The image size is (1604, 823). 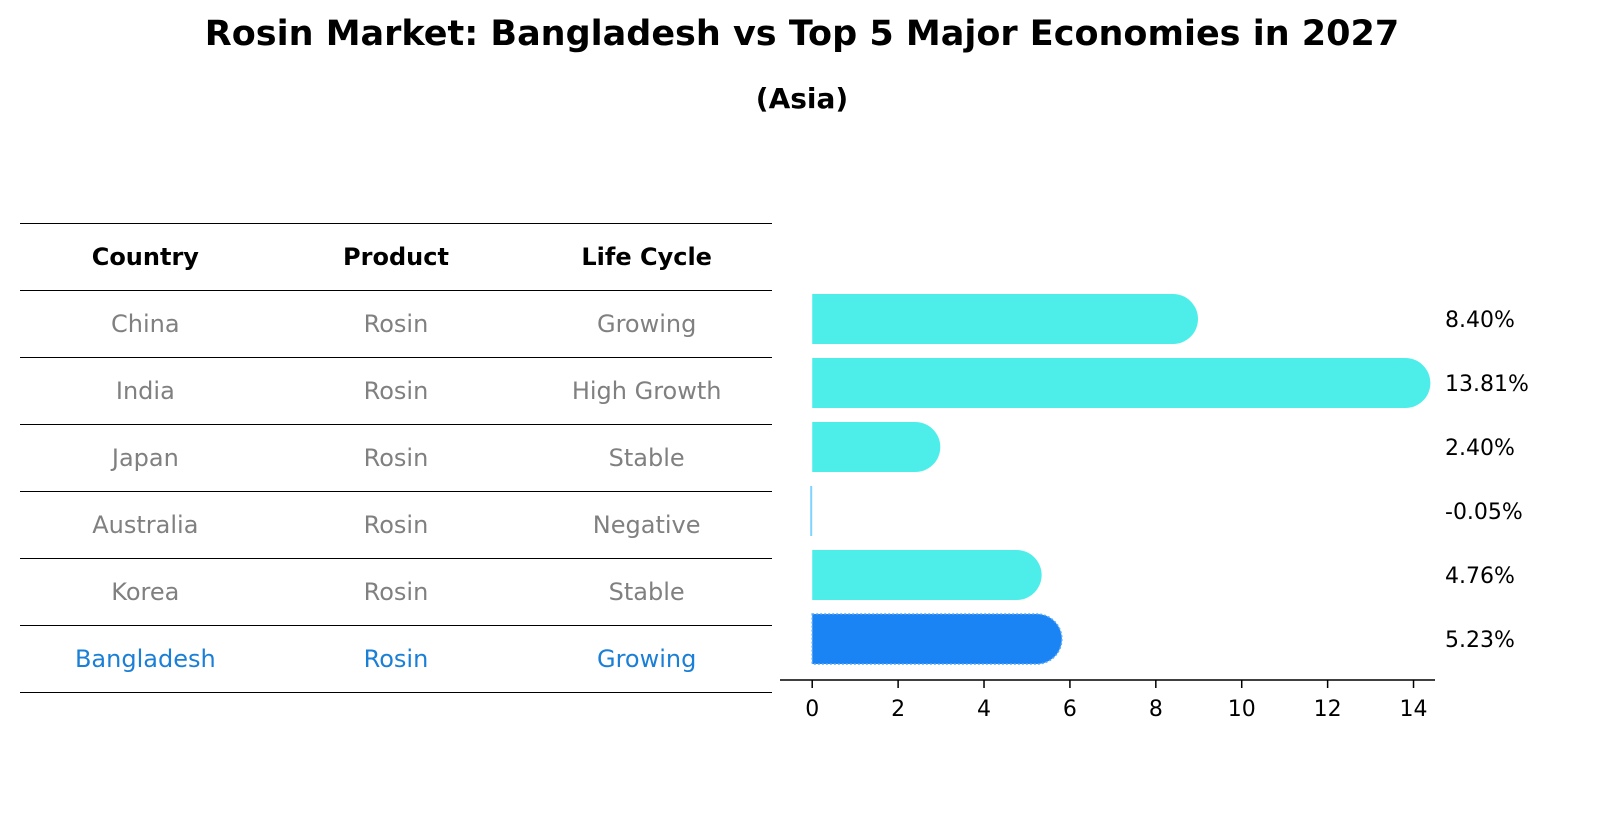 I want to click on bar-value-label: 2.40%, so click(x=1480, y=448).